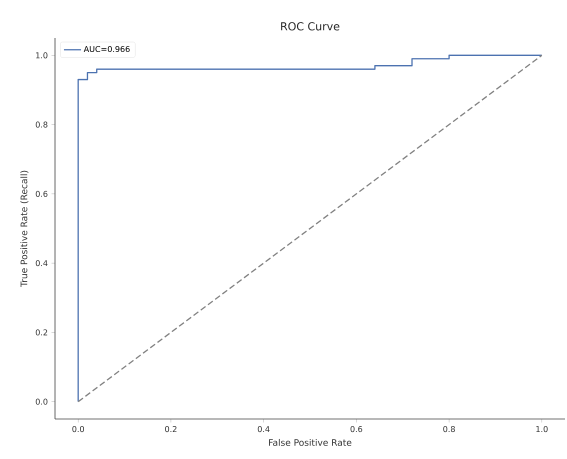 Image resolution: width=567 pixels, height=459 pixels. Describe the element at coordinates (78, 429) in the screenshot. I see `x-tick-label: 0.0` at that location.